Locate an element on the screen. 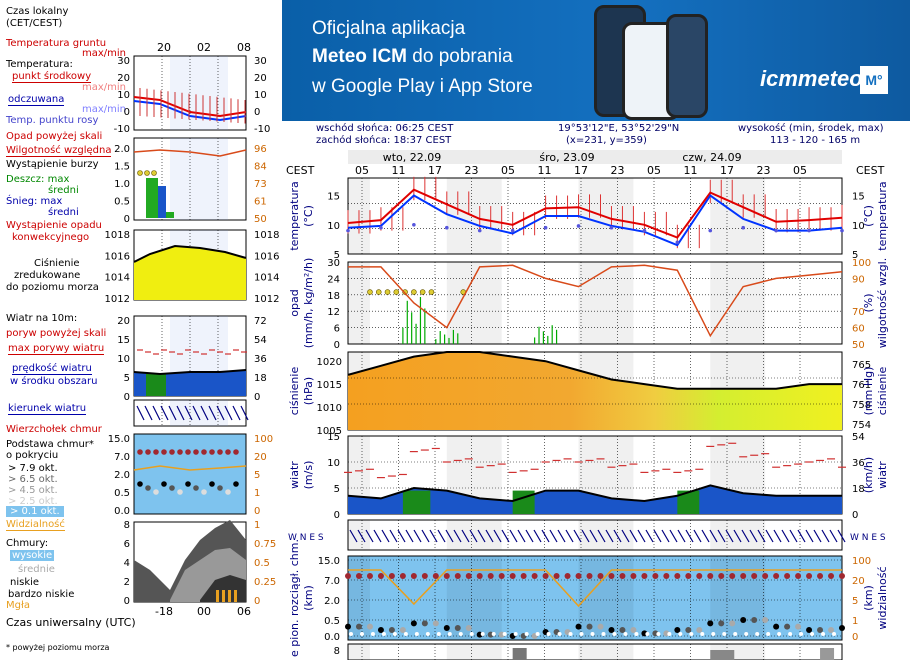 This screenshot has height=660, width=910. legend-okt79: > 7.9 okt. is located at coordinates (33, 468).